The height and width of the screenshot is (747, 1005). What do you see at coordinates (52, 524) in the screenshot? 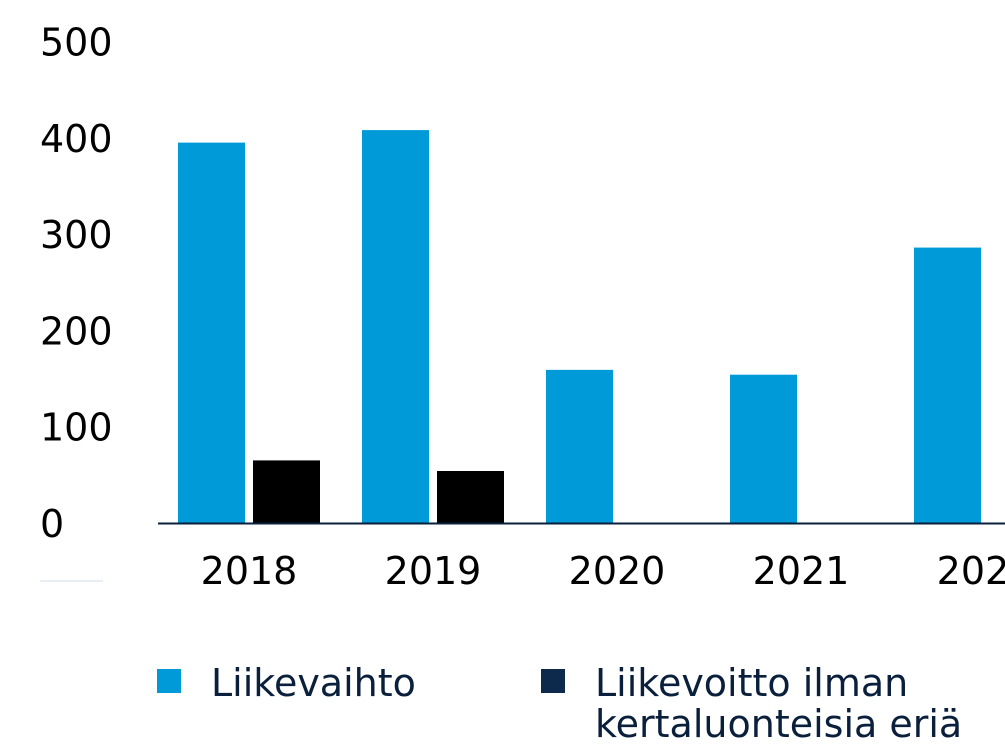
I see `y-tick-label: 0` at bounding box center [52, 524].